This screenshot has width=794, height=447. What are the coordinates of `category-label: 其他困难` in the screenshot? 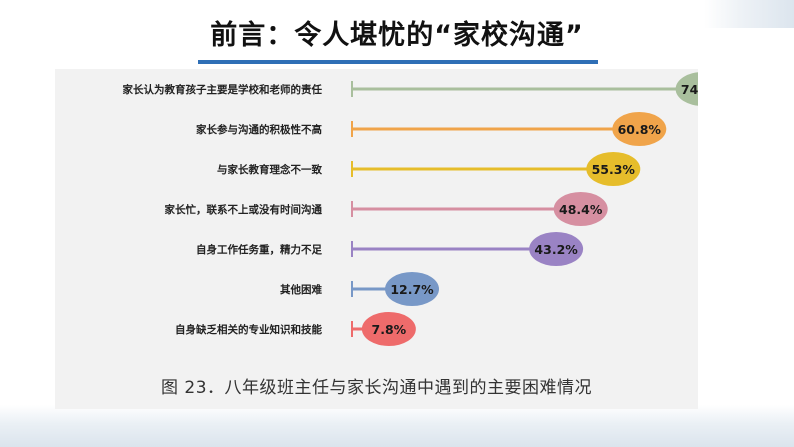 It's located at (301, 289).